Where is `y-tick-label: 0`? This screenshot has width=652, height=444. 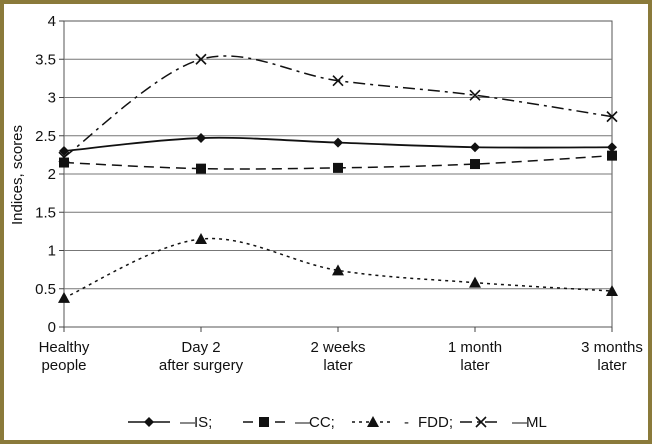 y-tick-label: 0 is located at coordinates (52, 327).